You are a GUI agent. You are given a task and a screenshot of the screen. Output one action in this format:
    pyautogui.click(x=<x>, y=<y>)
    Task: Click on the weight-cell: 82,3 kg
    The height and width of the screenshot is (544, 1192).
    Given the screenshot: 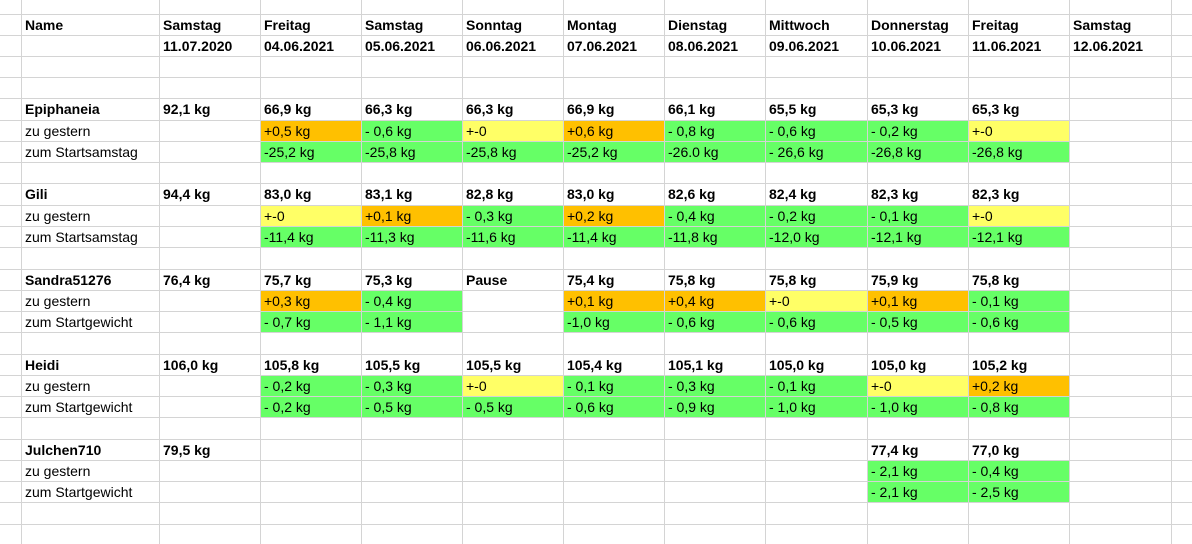 What is the action you would take?
    pyautogui.click(x=895, y=194)
    